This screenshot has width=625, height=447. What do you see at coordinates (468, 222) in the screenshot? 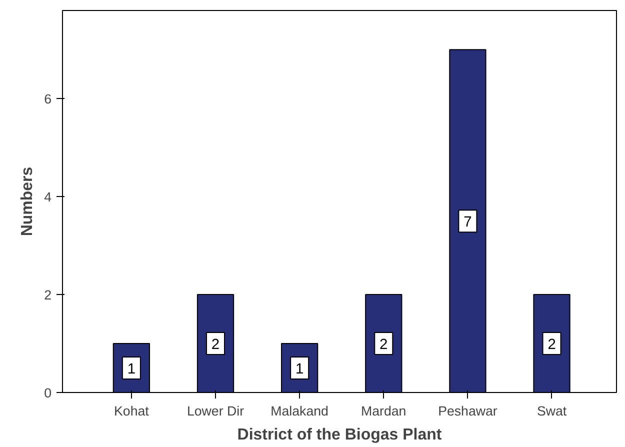
I see `data-label: 7` at bounding box center [468, 222].